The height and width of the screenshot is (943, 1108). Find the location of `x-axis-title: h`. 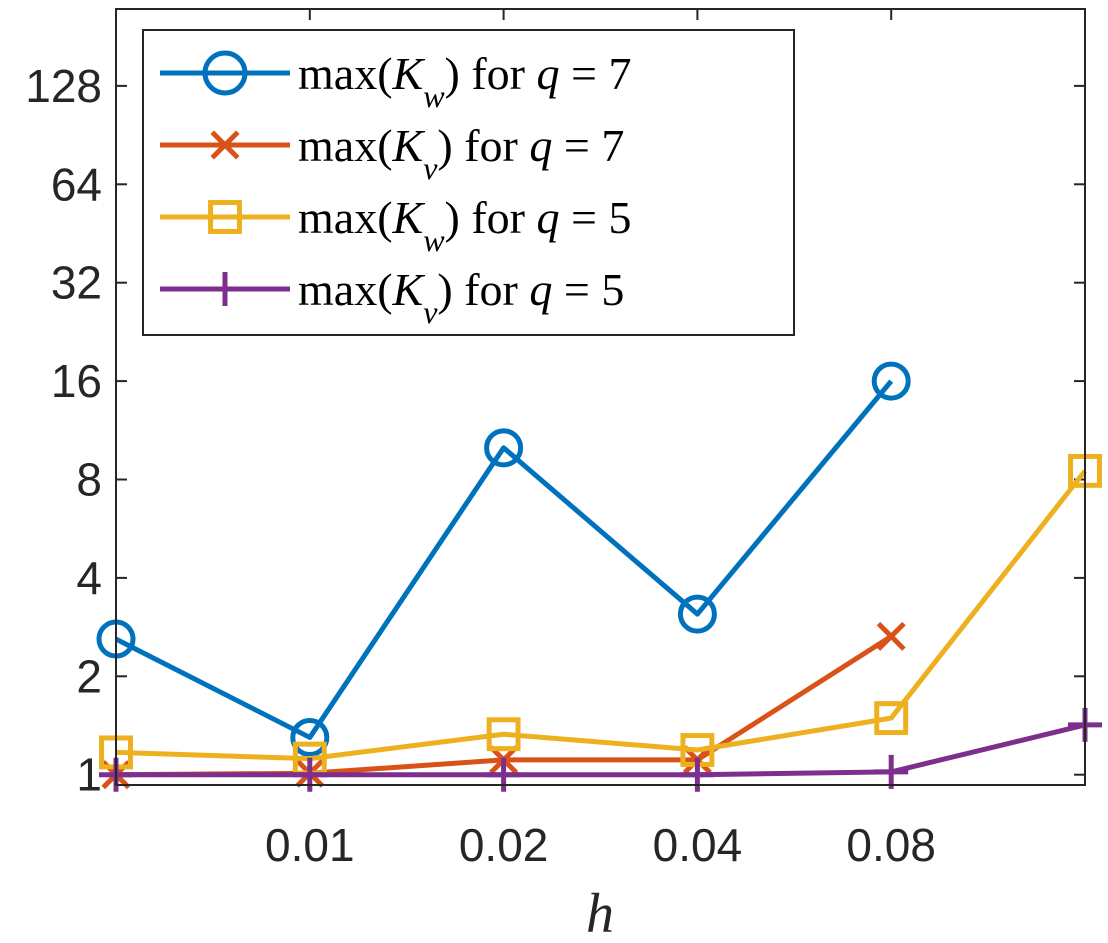

x-axis-title: h is located at coordinates (600, 913).